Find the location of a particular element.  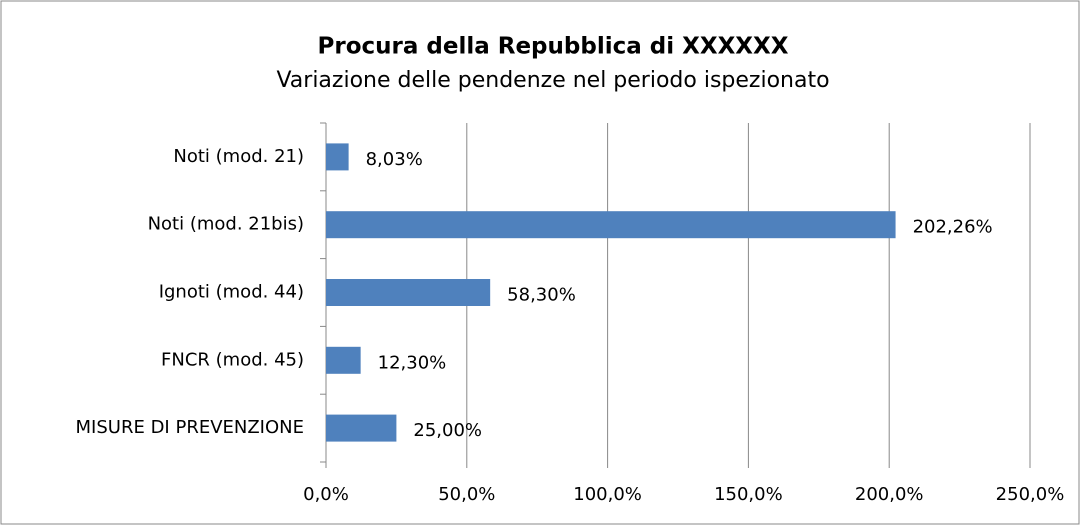

value-label: 202,26% is located at coordinates (953, 227).